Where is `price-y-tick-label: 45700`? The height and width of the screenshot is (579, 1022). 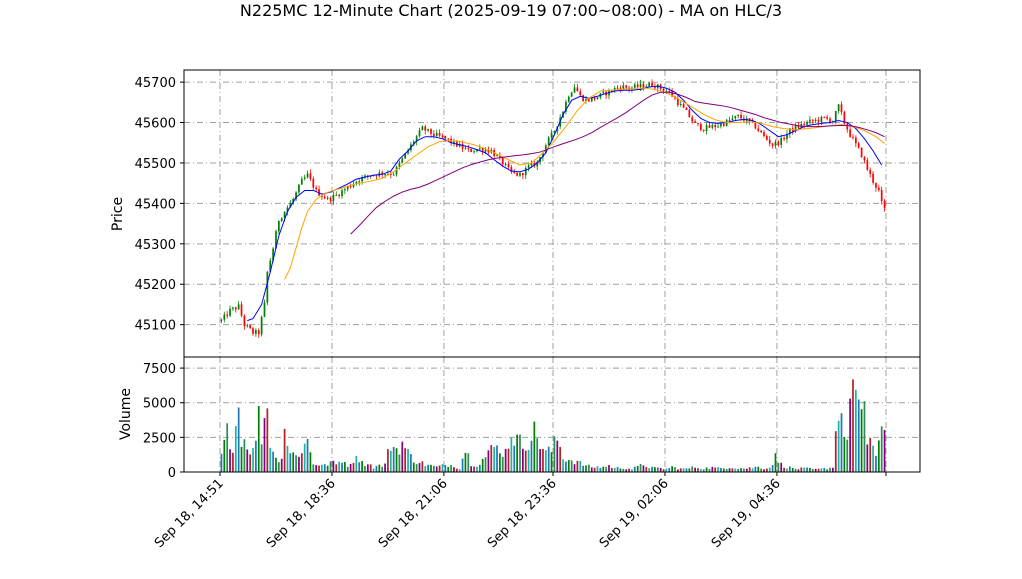
price-y-tick-label: 45700 is located at coordinates (155, 83).